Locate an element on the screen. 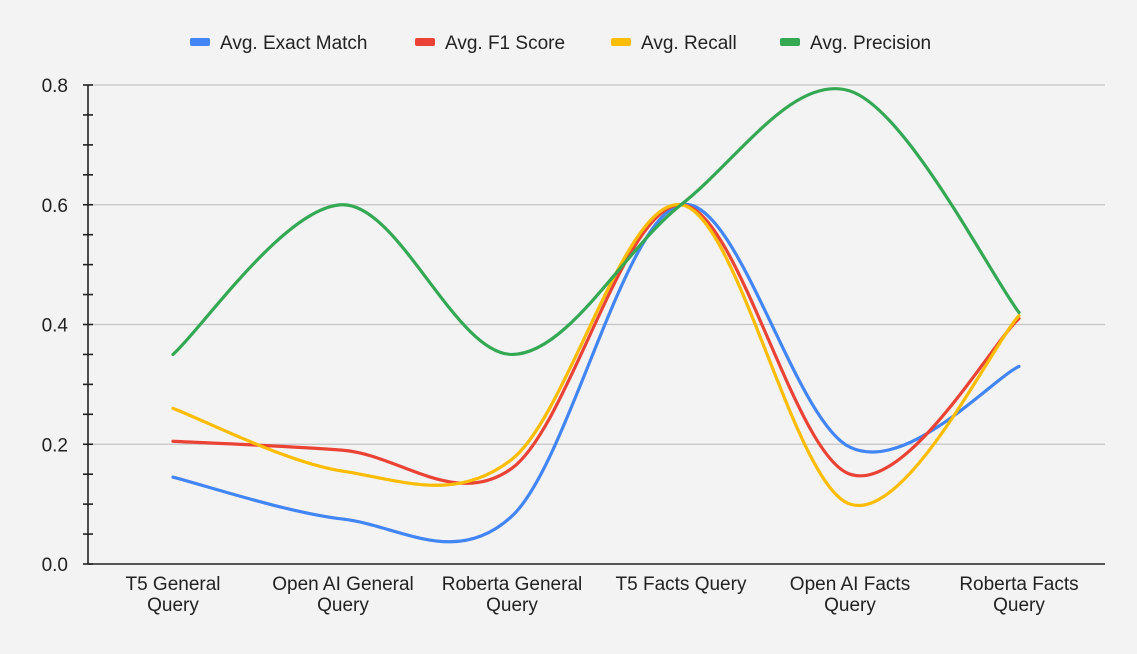 The image size is (1137, 654). legend-item: Avg. Exact Match is located at coordinates (279, 43).